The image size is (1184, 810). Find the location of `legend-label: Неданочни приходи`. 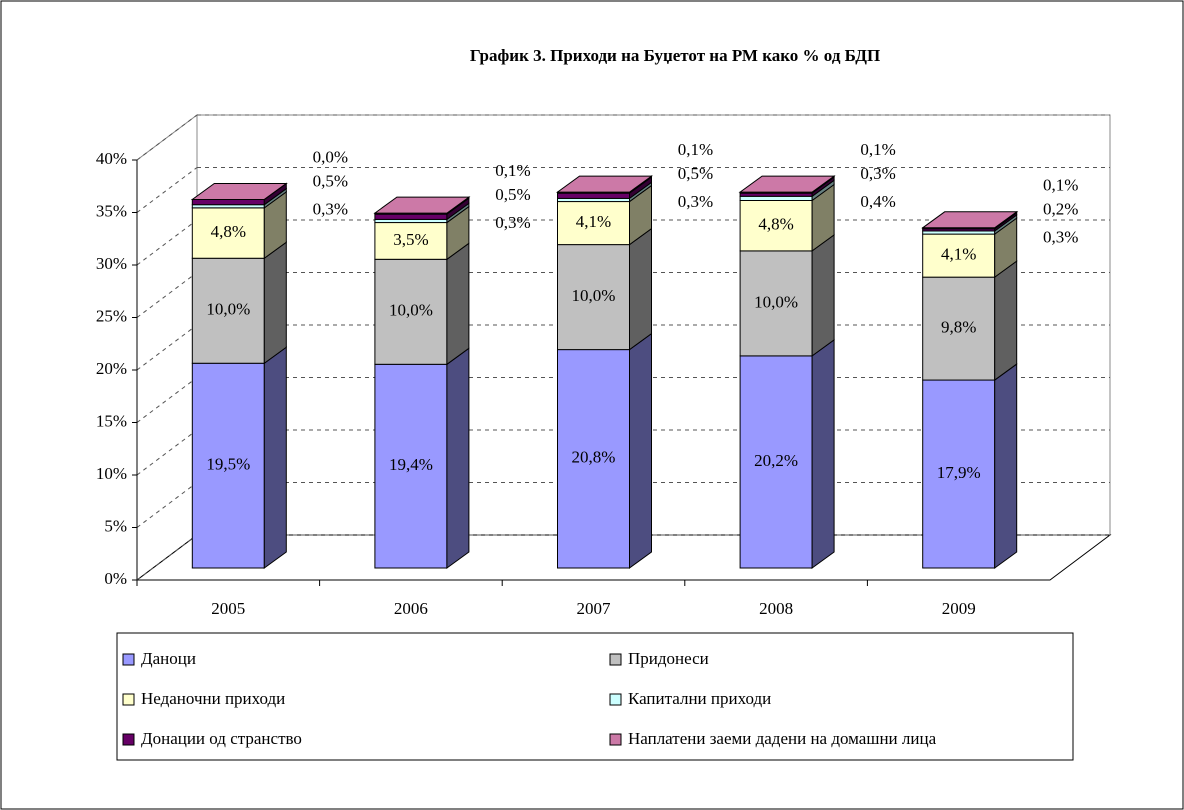

legend-label: Неданочни приходи is located at coordinates (213, 698).